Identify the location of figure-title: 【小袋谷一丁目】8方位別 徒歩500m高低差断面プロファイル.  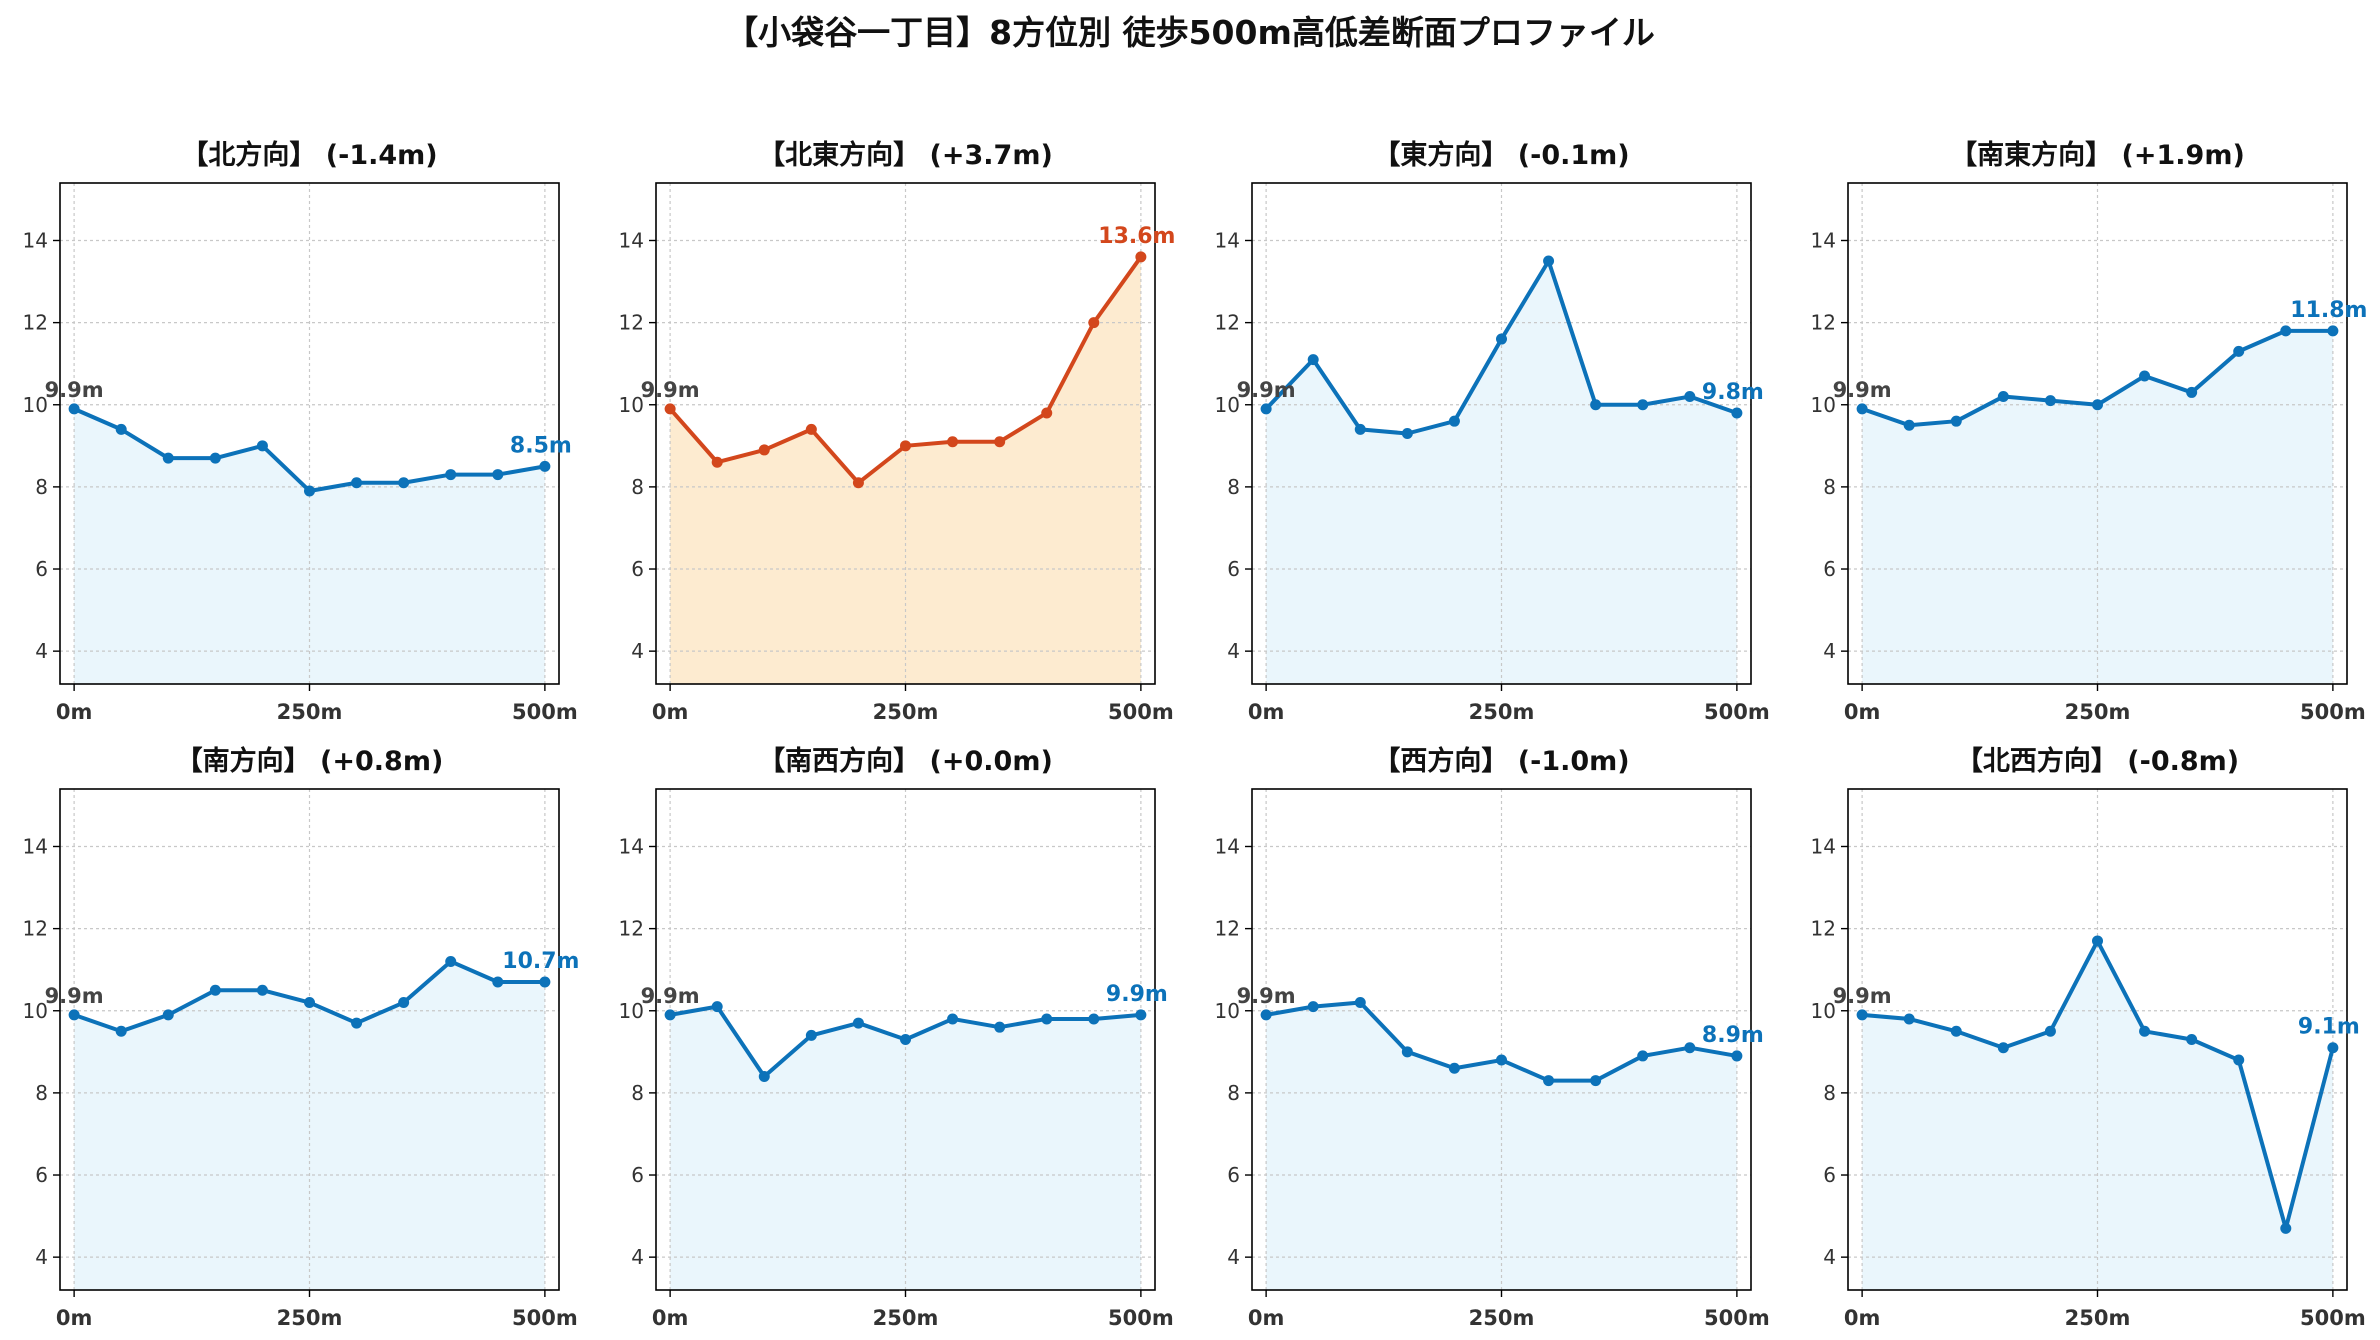
(1190, 32).